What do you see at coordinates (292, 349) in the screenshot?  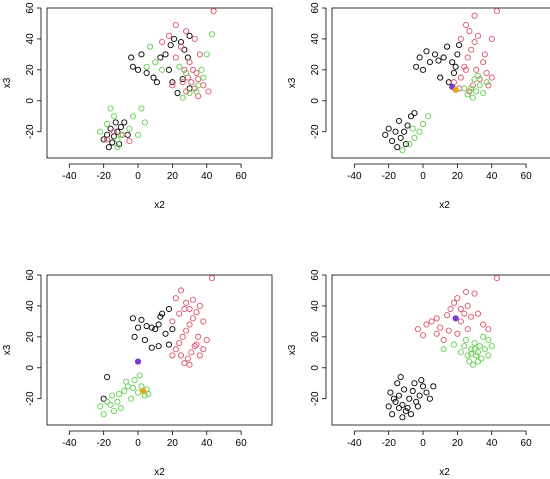 I see `y-axis-title: x3` at bounding box center [292, 349].